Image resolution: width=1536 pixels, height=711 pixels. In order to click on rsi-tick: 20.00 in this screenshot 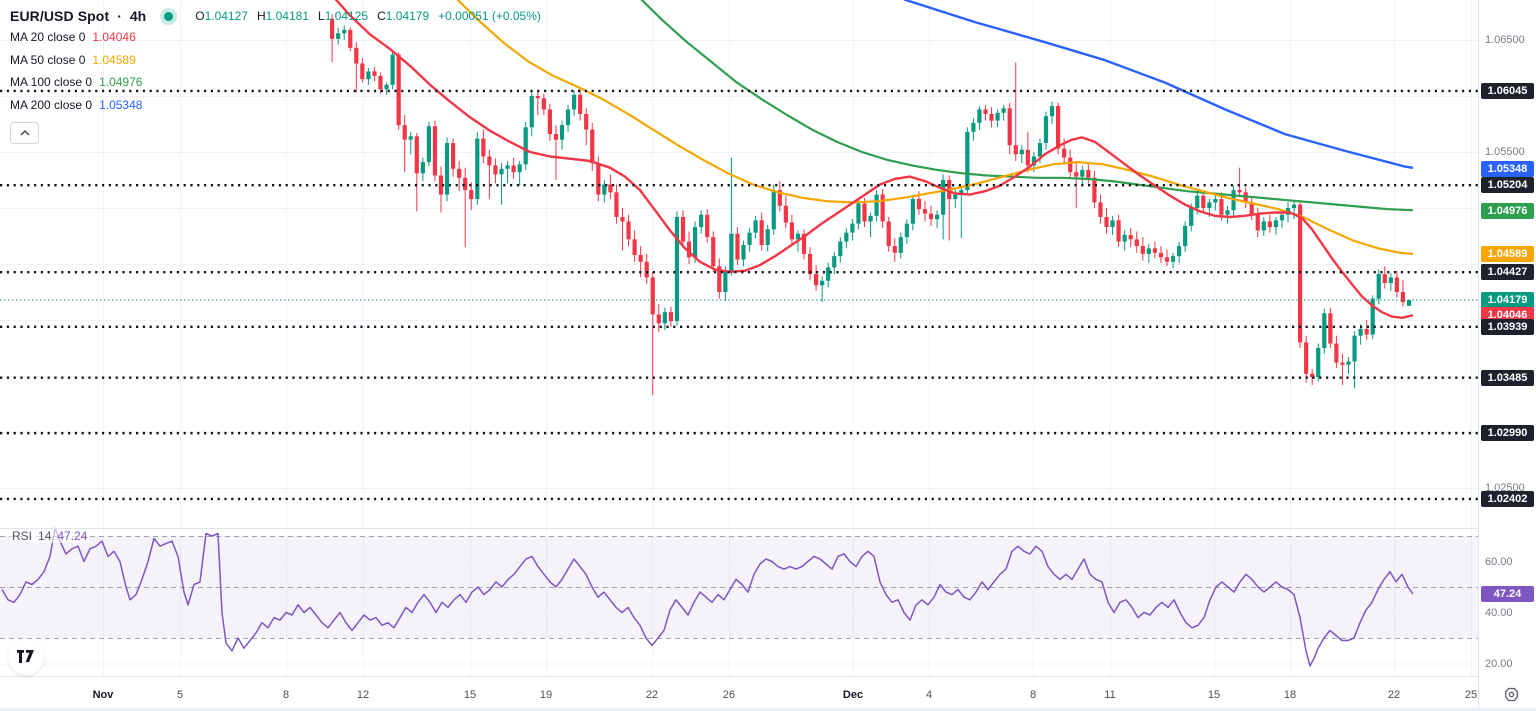, I will do `click(1499, 663)`.